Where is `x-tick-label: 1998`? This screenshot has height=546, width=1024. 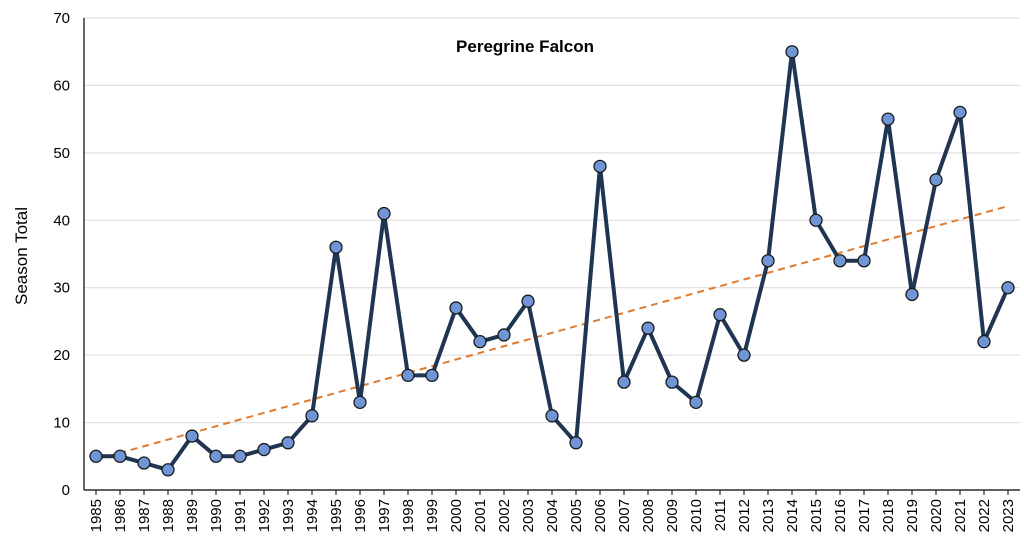
x-tick-label: 1998 is located at coordinates (408, 515).